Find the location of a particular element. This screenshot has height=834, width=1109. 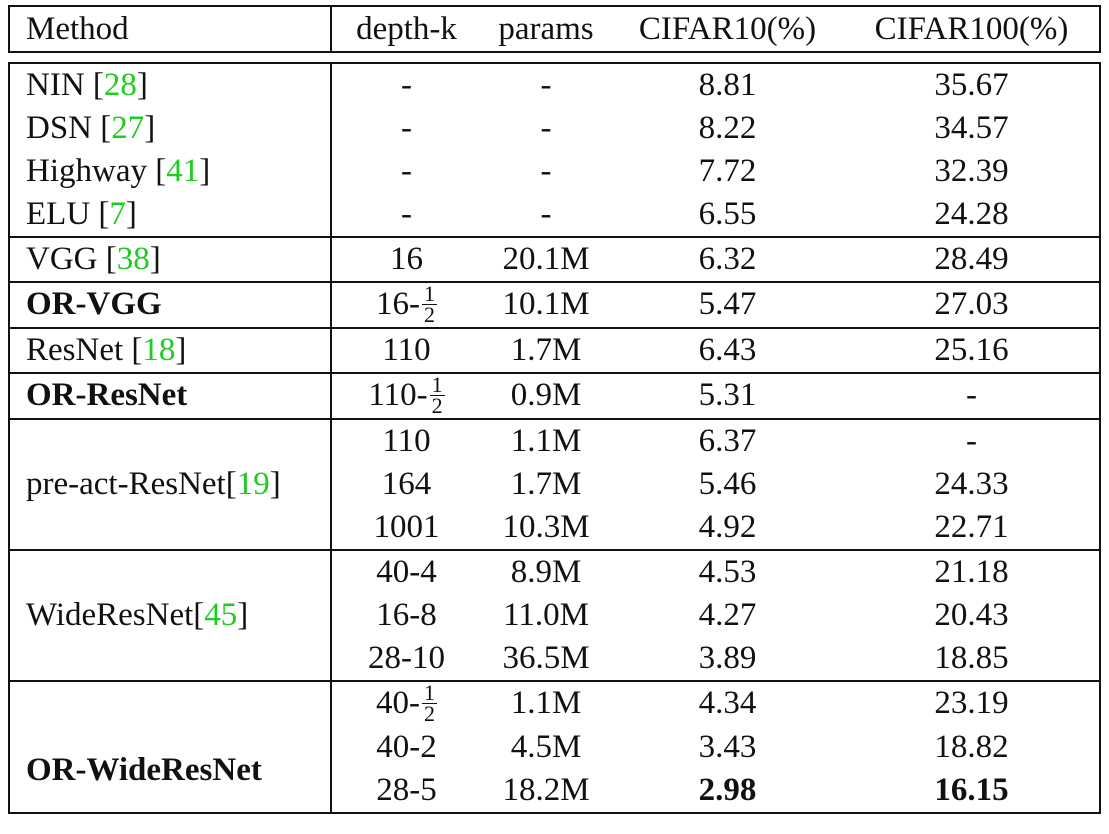

table-row: 28-5 18.2M 2.98 16.15 is located at coordinates (555, 791).